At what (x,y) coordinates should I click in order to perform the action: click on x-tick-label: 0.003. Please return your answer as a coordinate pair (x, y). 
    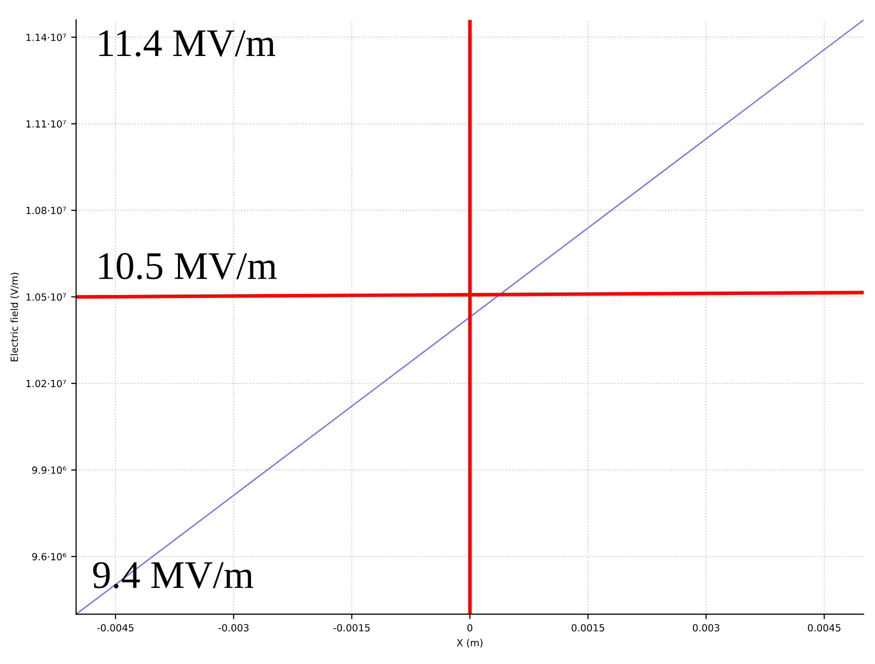
    Looking at the image, I should click on (706, 628).